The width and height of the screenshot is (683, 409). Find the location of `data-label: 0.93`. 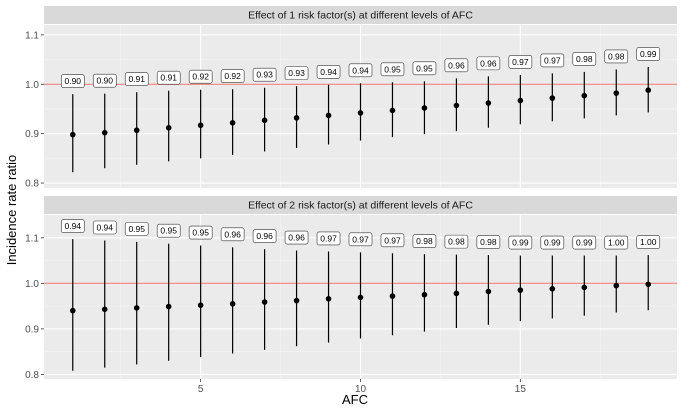

data-label: 0.93 is located at coordinates (296, 73).